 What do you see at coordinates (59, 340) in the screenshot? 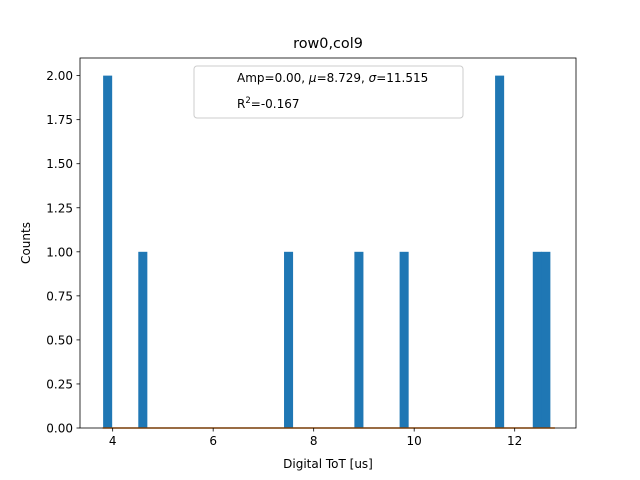
I see `y-tick-label: 0.50` at bounding box center [59, 340].